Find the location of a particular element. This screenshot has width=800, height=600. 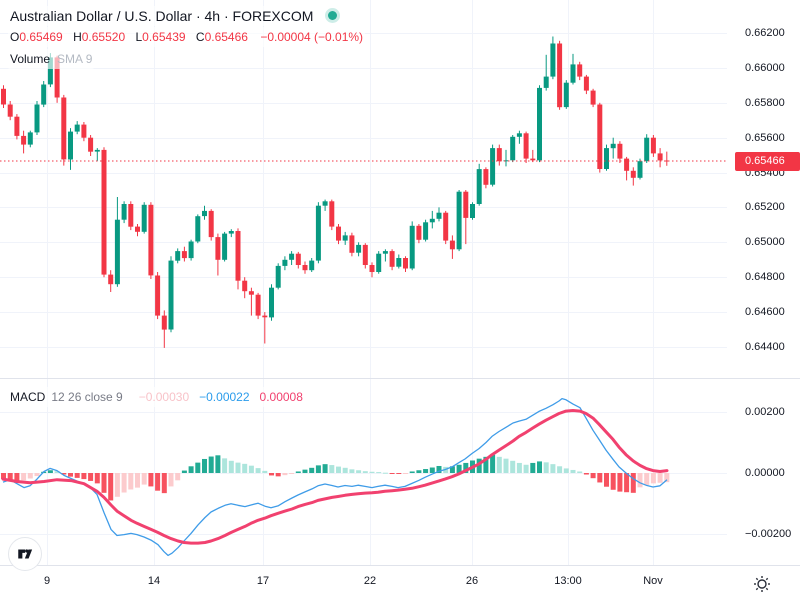

exchange-label: FOREXCOM is located at coordinates (273, 16).